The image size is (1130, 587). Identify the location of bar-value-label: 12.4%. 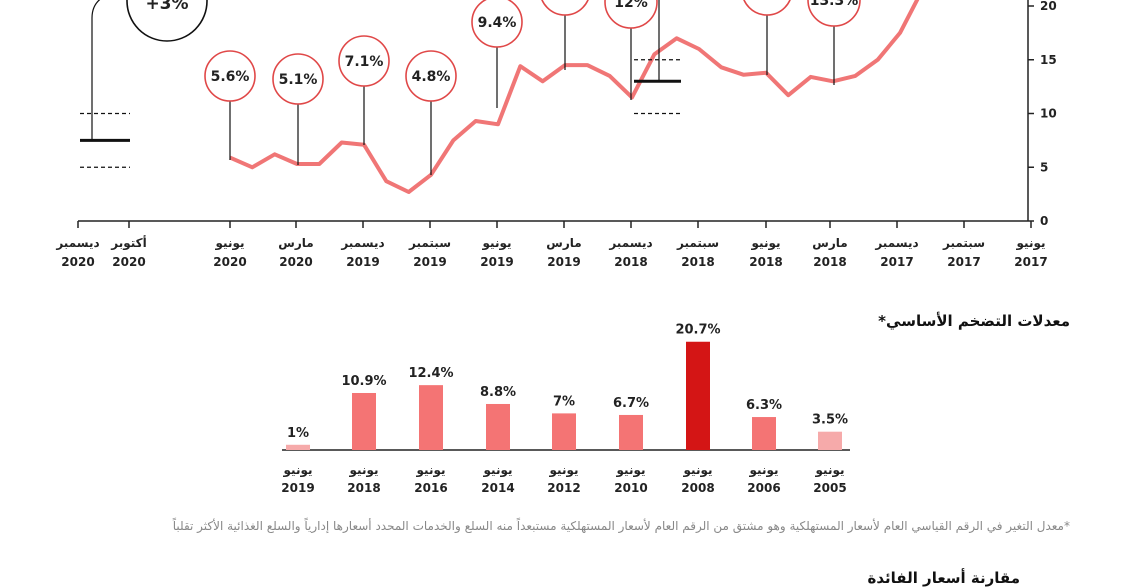
(430, 373).